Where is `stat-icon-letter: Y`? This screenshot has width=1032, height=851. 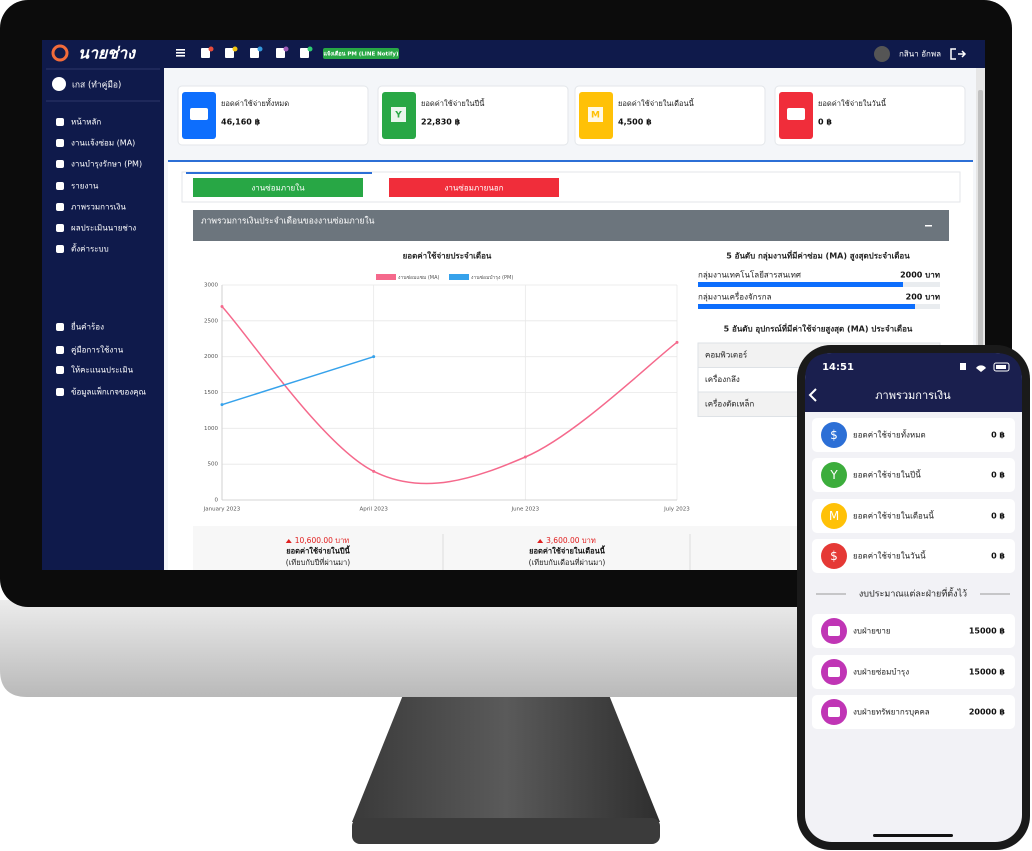
stat-icon-letter: Y is located at coordinates (398, 116).